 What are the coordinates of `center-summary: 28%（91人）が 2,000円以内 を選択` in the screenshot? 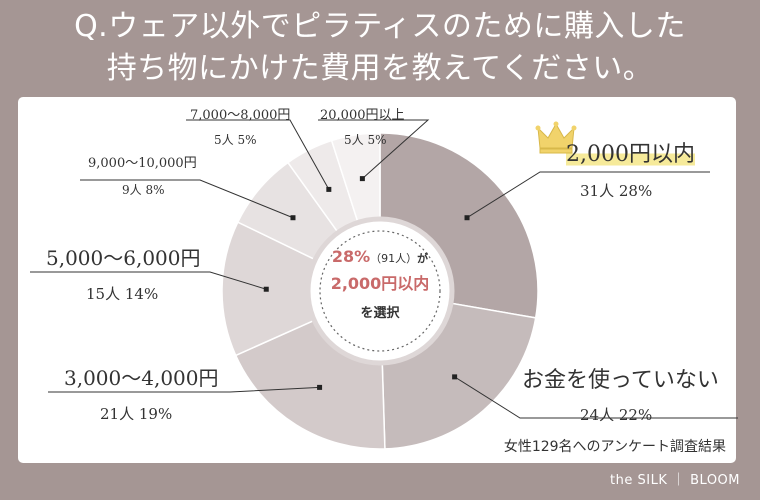 It's located at (380, 284).